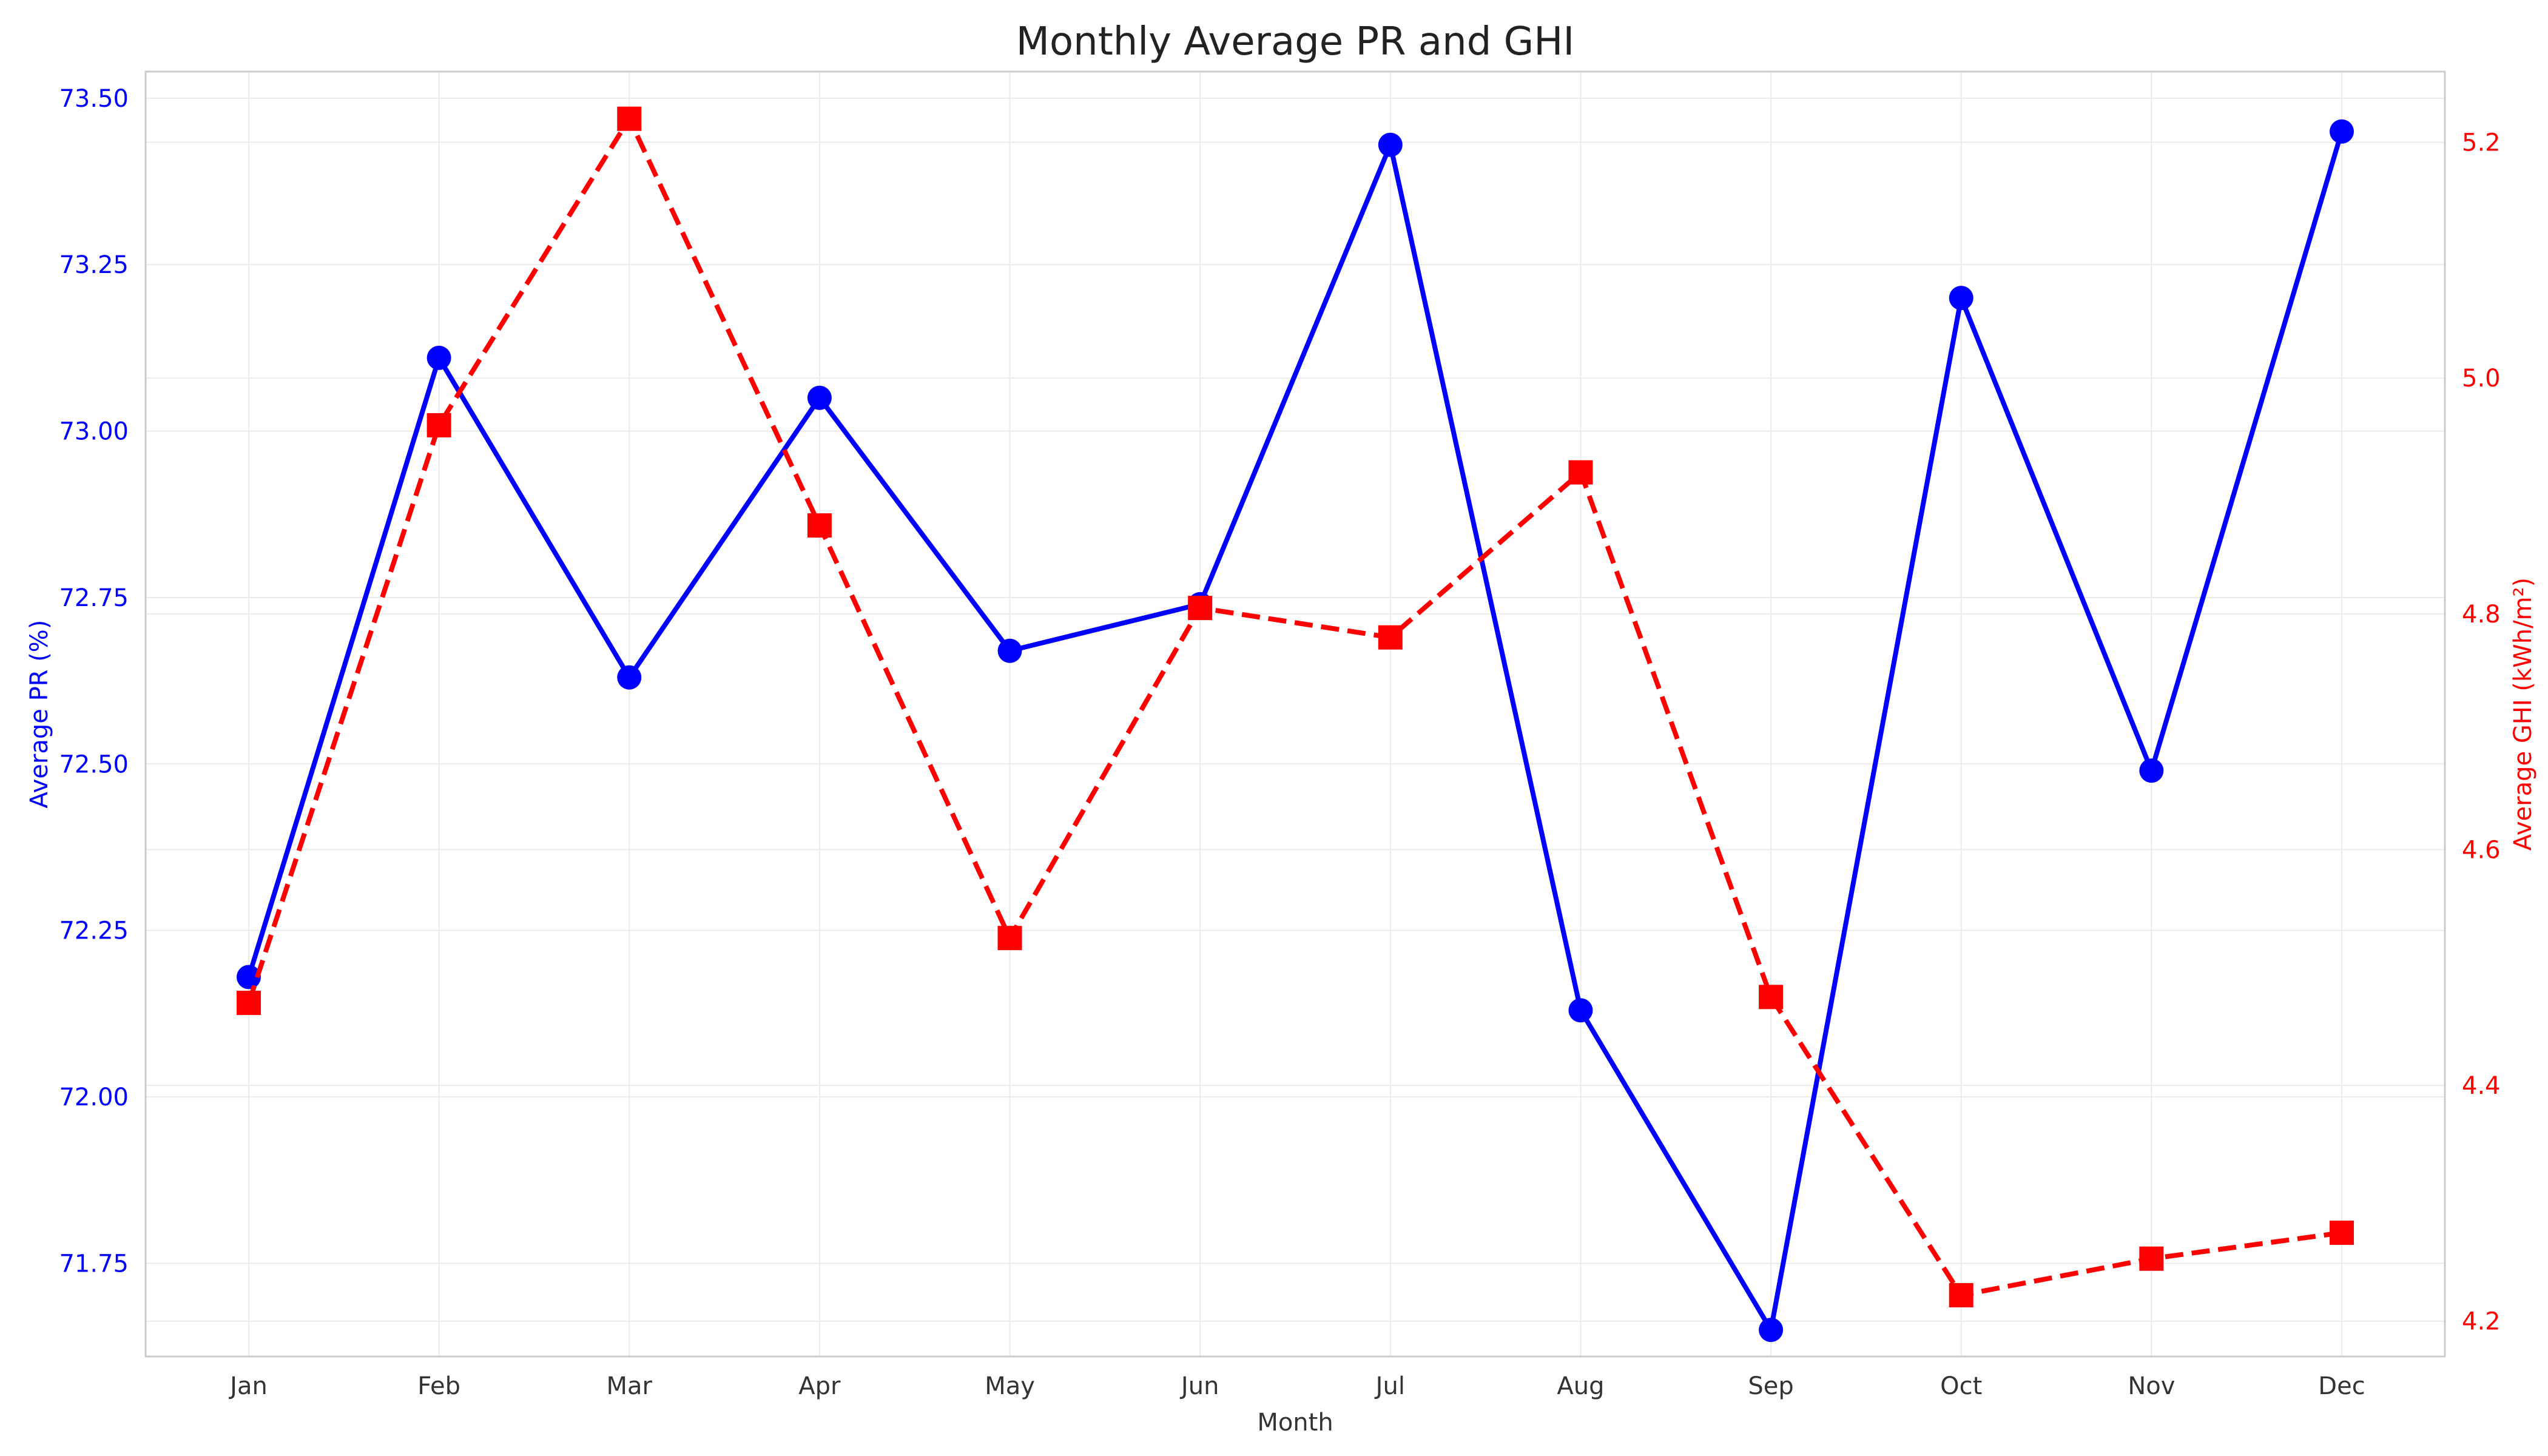 The height and width of the screenshot is (1456, 2548). I want to click on ghi-point-aug, so click(1580, 472).